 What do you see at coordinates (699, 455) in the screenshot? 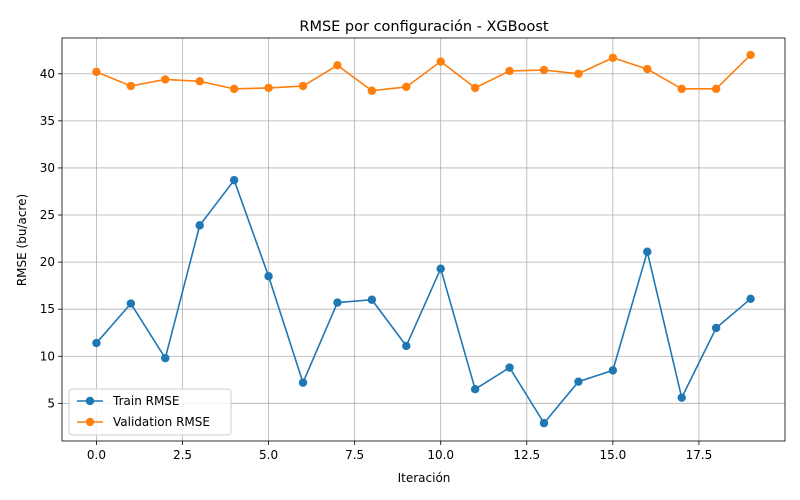
I see `x-tick-label: 17.5` at bounding box center [699, 455].